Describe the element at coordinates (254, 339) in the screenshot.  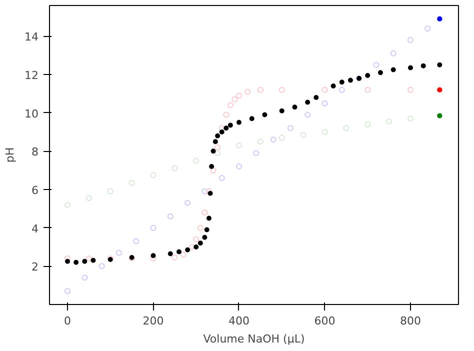
I see `x-axis-title: Volume NaOH (μL)` at that location.